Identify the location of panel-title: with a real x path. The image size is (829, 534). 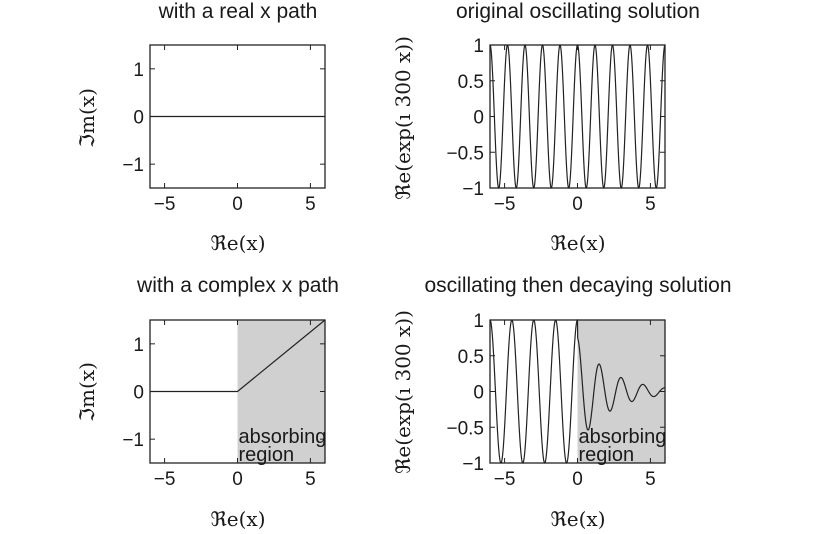
(238, 11).